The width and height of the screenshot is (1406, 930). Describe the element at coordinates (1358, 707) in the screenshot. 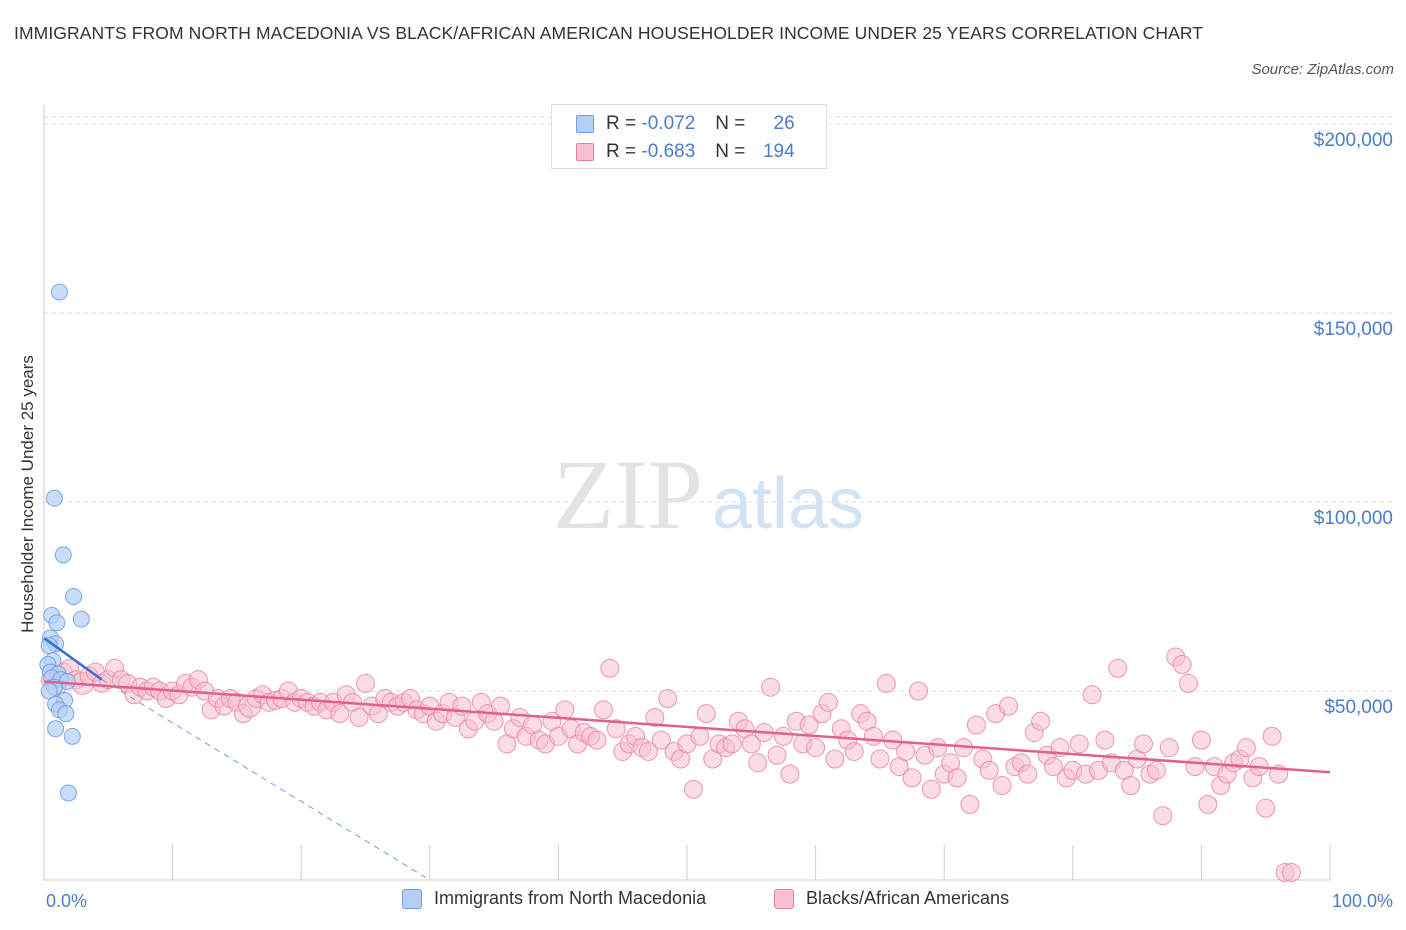

I see `y-tick-label: $50,000` at that location.